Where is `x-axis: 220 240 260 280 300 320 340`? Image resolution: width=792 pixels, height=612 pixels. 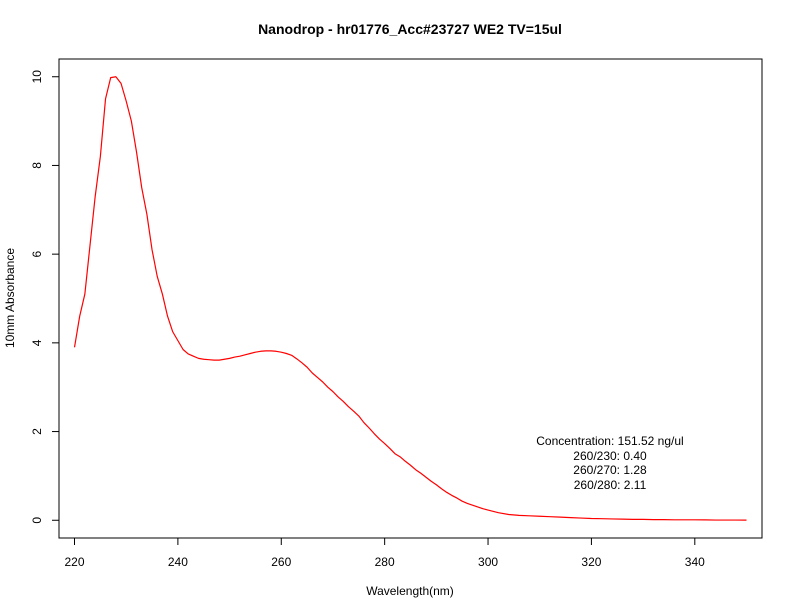 x-axis: 220 240 260 280 300 320 340 is located at coordinates (384, 553).